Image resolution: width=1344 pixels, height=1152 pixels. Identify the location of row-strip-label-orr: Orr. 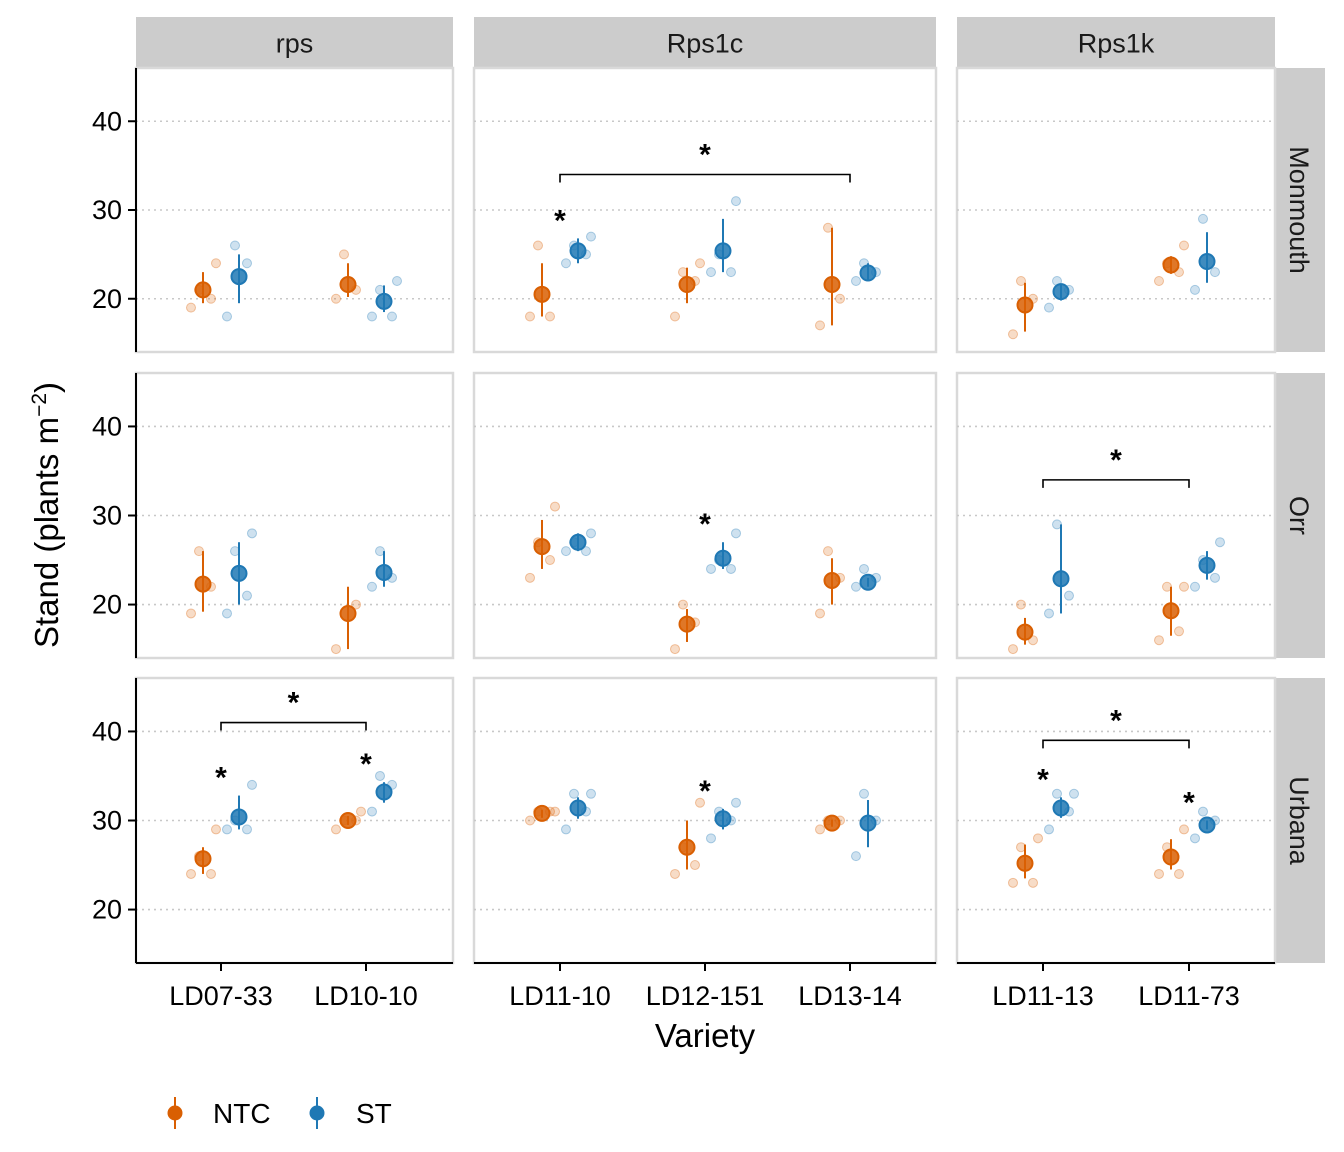
(1299, 515).